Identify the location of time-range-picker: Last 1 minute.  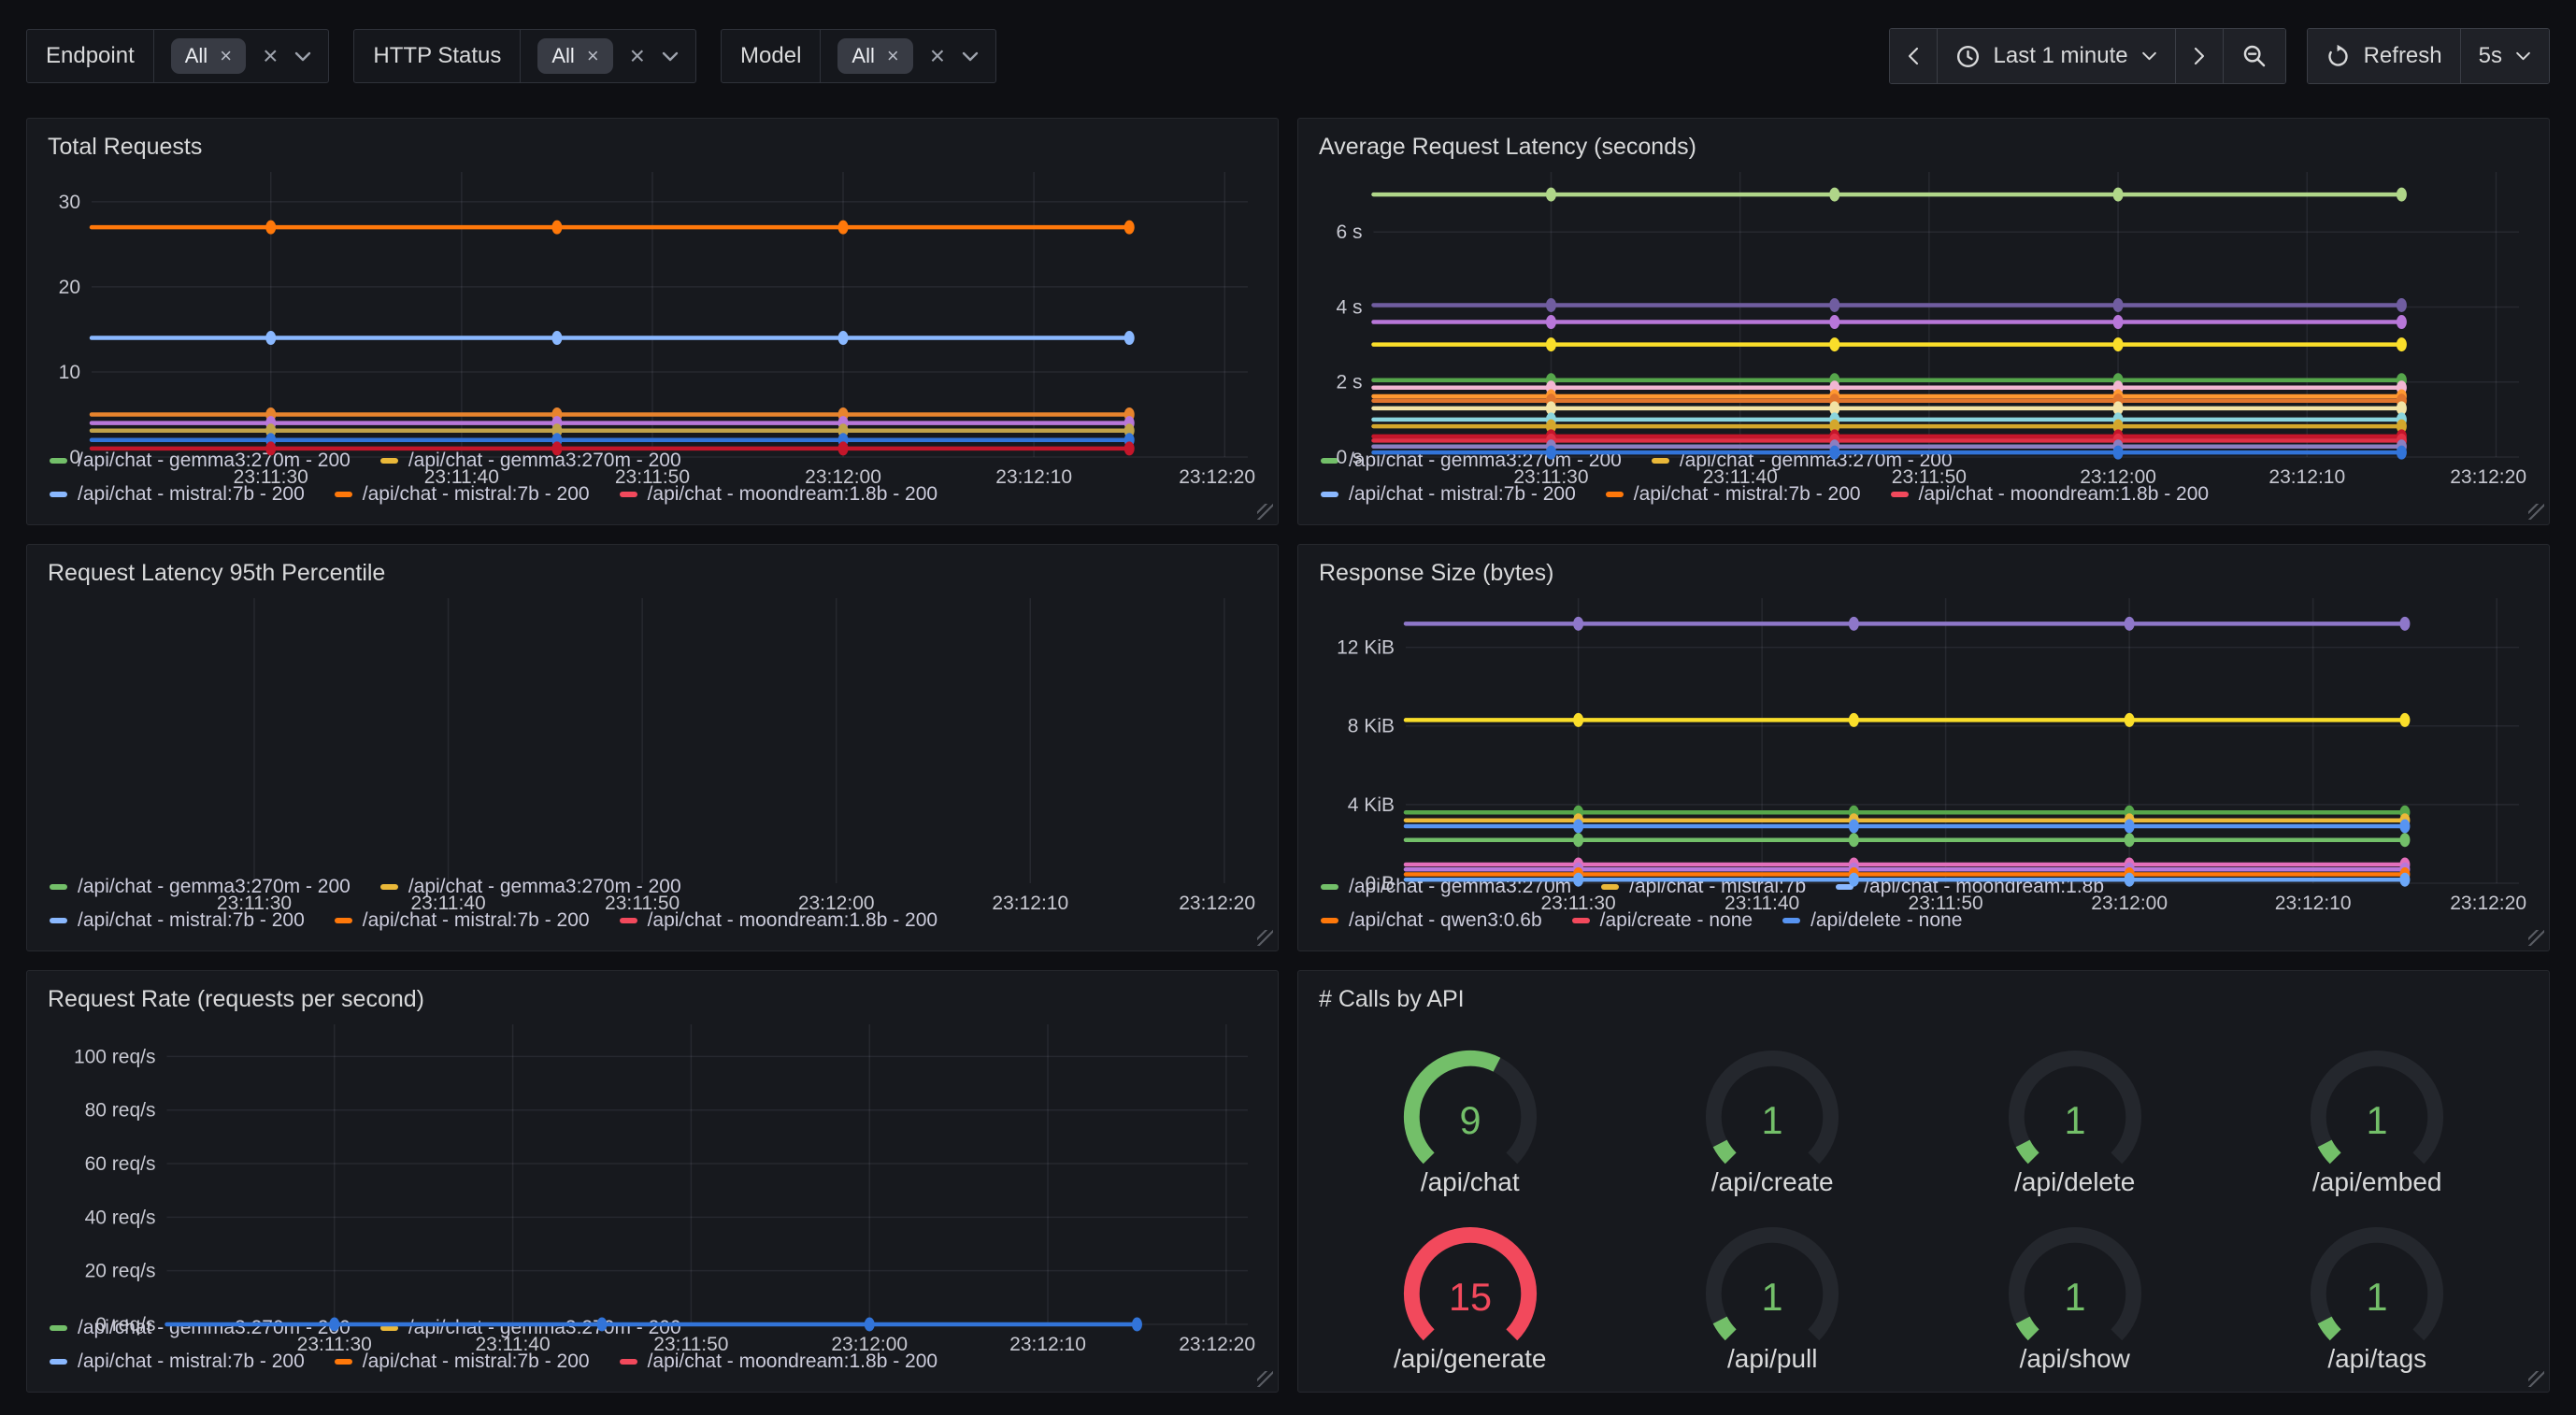
(2055, 56).